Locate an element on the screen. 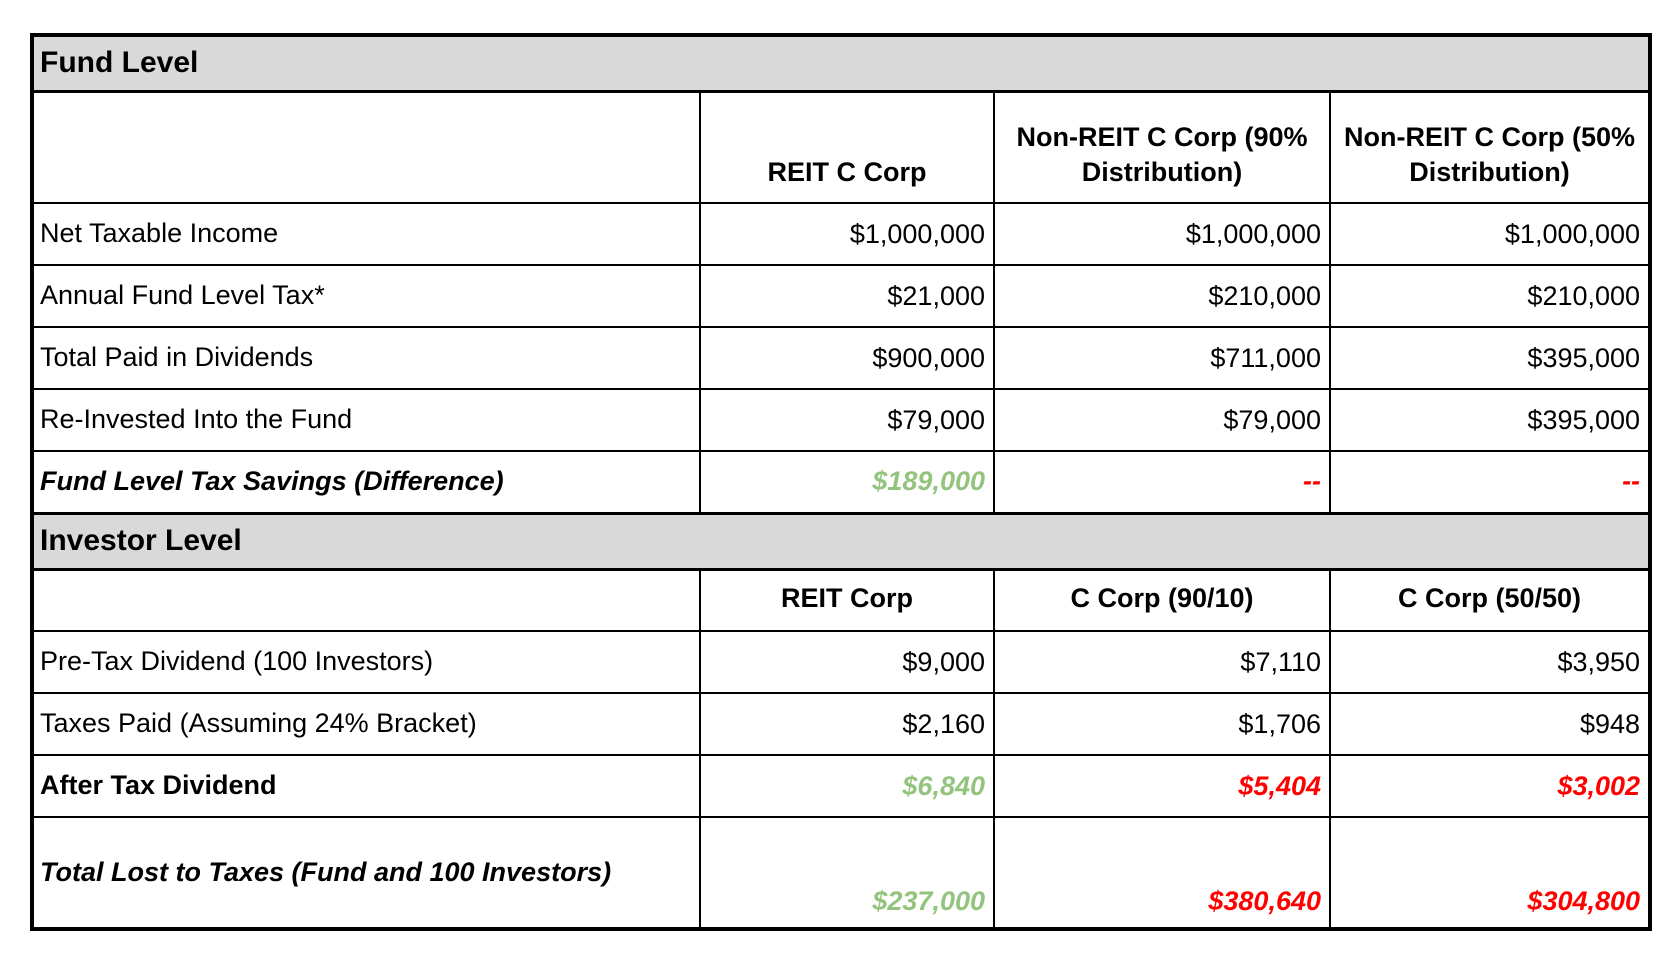  cell-value: $1,706 is located at coordinates (1162, 724).